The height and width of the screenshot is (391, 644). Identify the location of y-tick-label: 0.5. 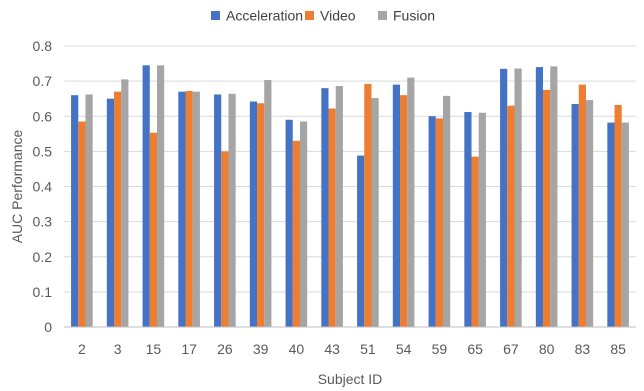
(43, 151).